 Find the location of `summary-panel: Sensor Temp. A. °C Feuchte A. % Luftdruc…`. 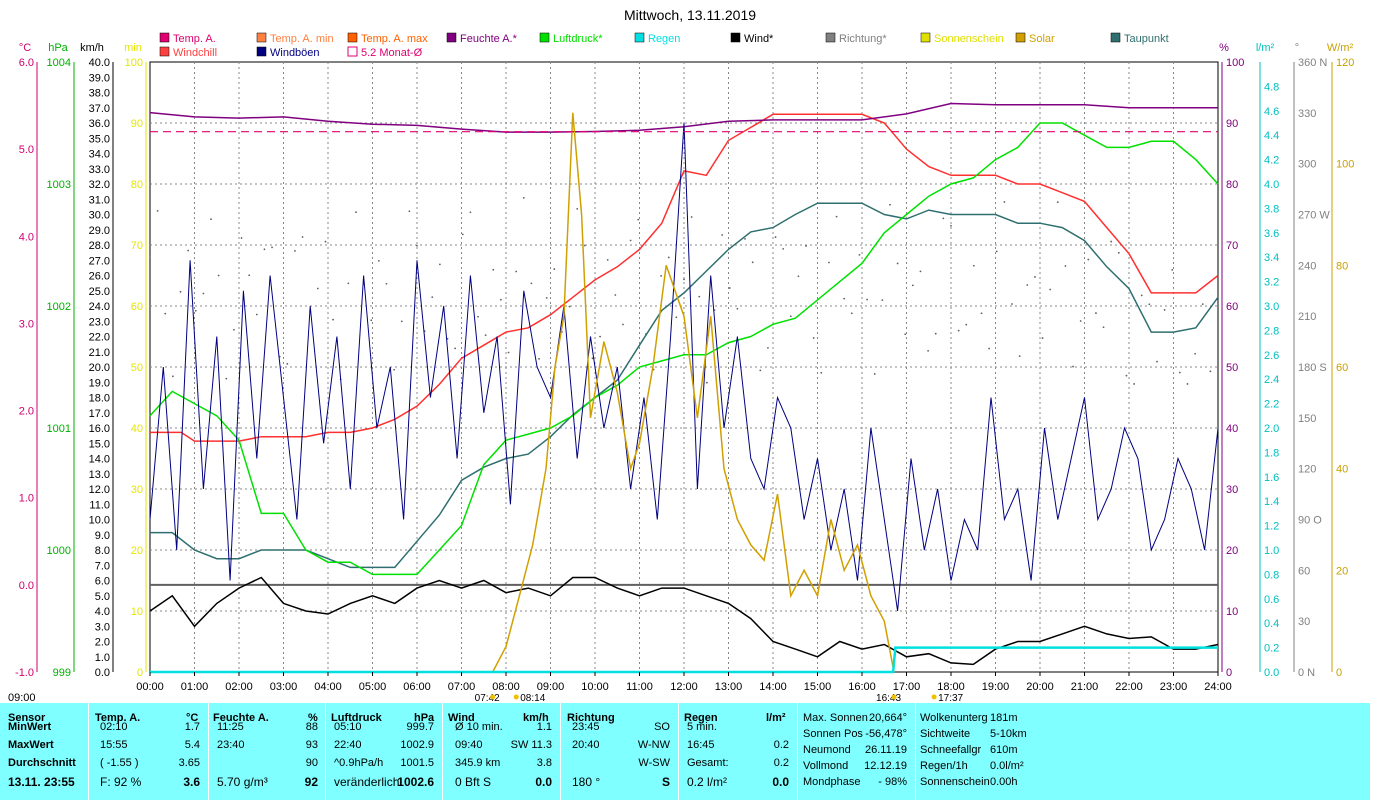

summary-panel: Sensor Temp. A. °C Feuchte A. % Luftdruc… is located at coordinates (685, 751).